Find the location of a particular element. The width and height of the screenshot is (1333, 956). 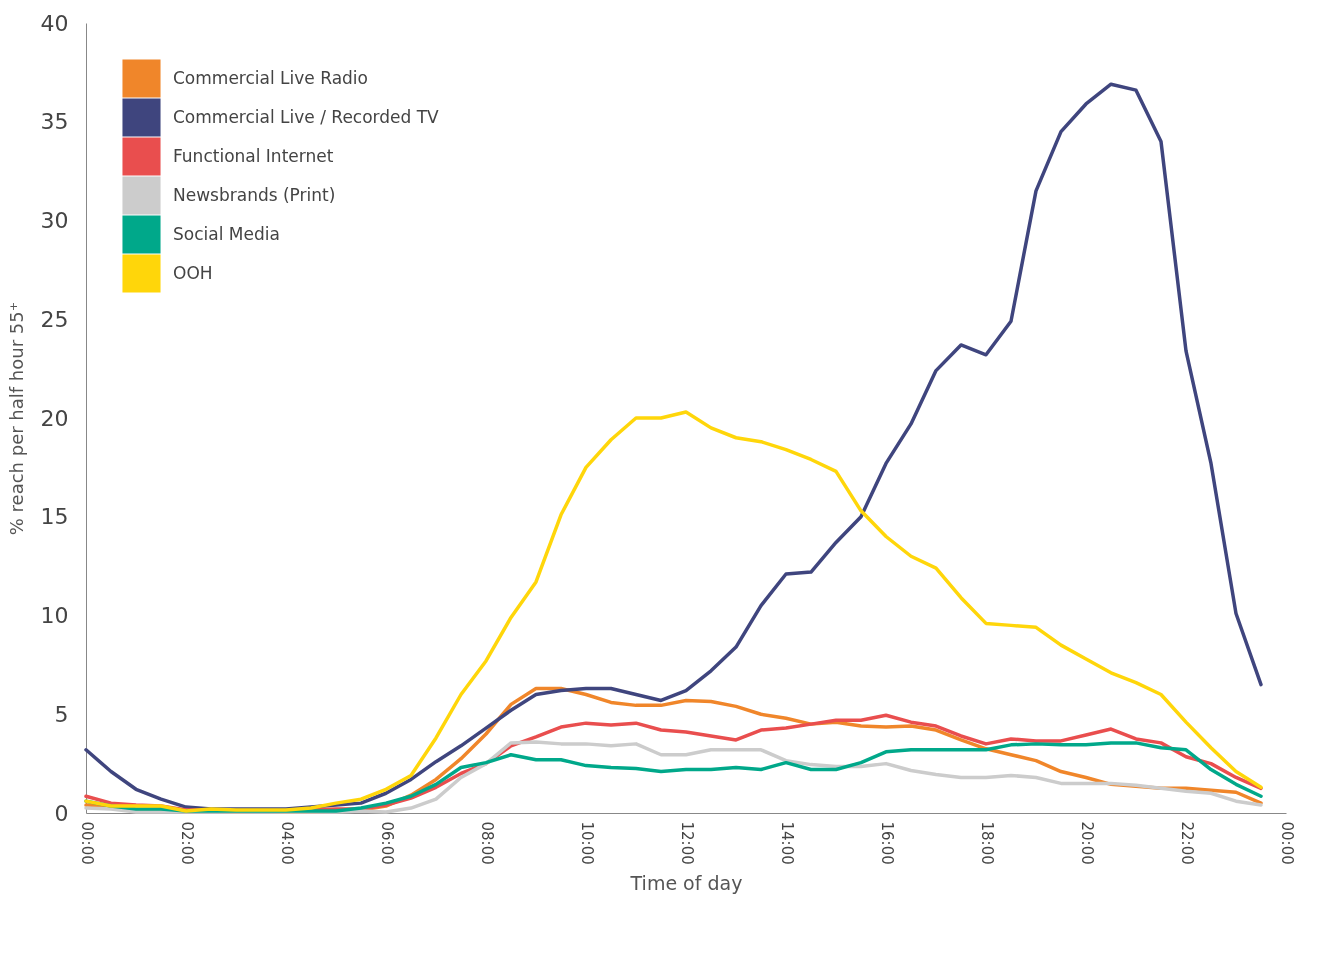

x-tick-label: 18:00 is located at coordinates (986, 843).